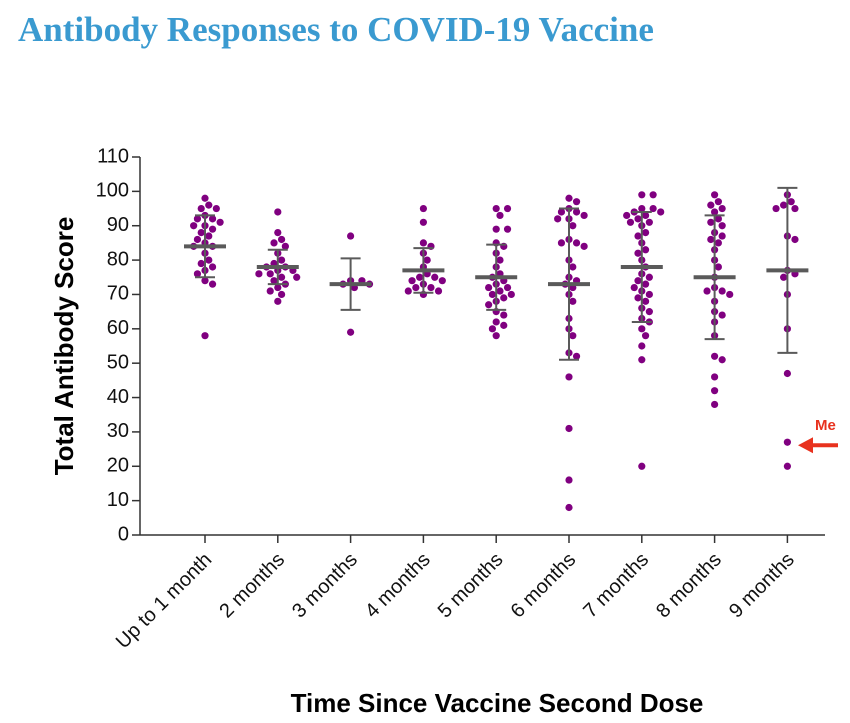  I want to click on y-tick-label: 60, so click(118, 328).